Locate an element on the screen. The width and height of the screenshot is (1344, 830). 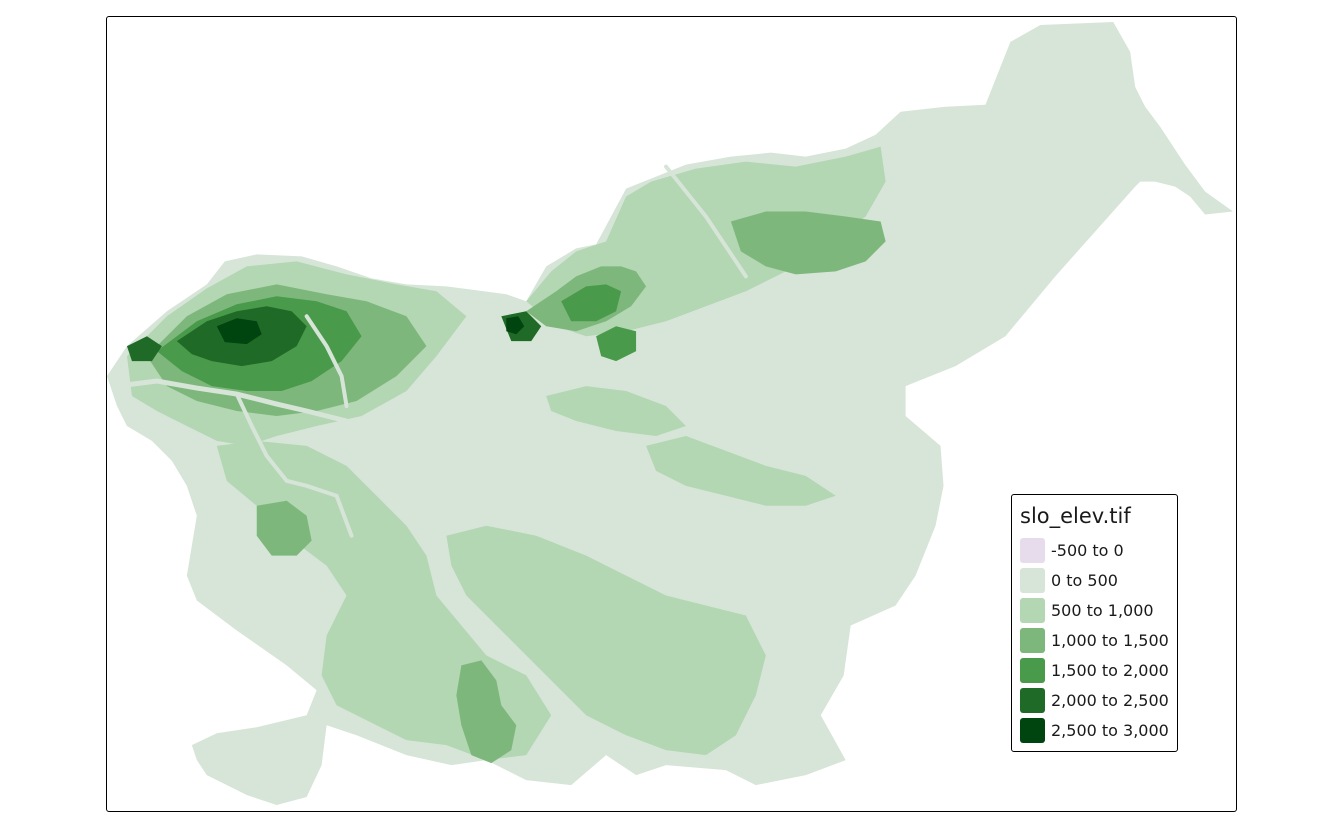
legend-item: 0 to 500 is located at coordinates (1094, 580).